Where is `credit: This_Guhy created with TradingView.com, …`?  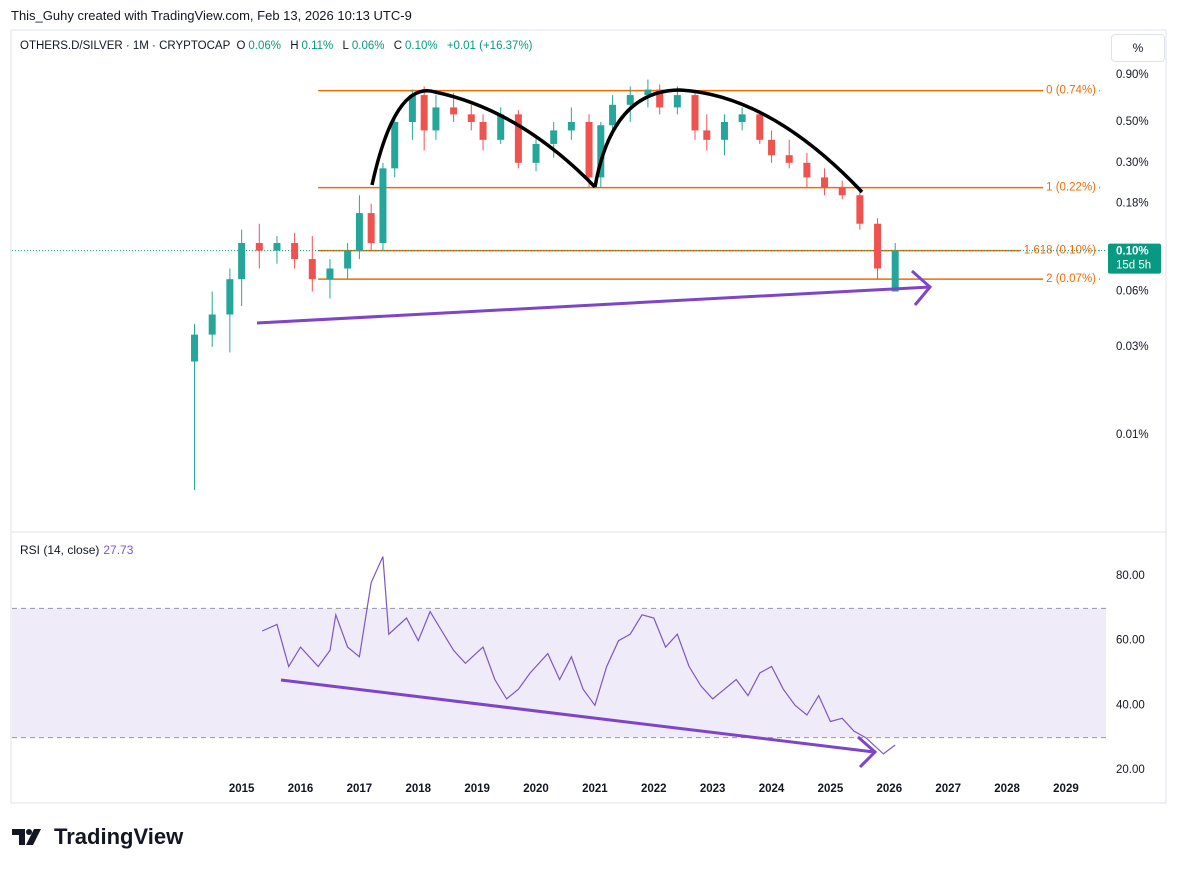 credit: This_Guhy created with TradingView.com, … is located at coordinates (211, 15).